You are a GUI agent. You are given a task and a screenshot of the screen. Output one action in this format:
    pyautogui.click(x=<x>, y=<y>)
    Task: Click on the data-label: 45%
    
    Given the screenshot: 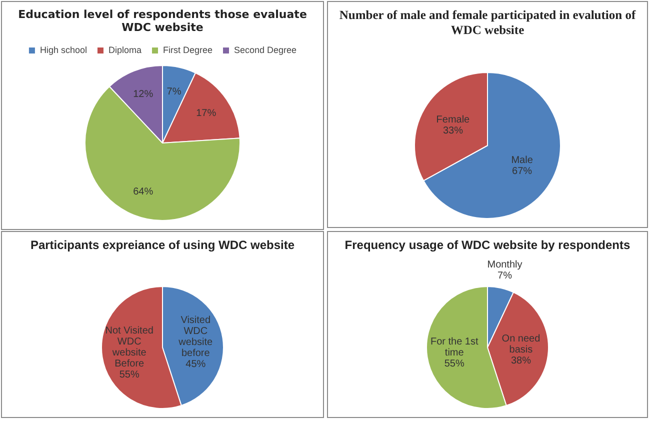 What is the action you would take?
    pyautogui.click(x=196, y=364)
    